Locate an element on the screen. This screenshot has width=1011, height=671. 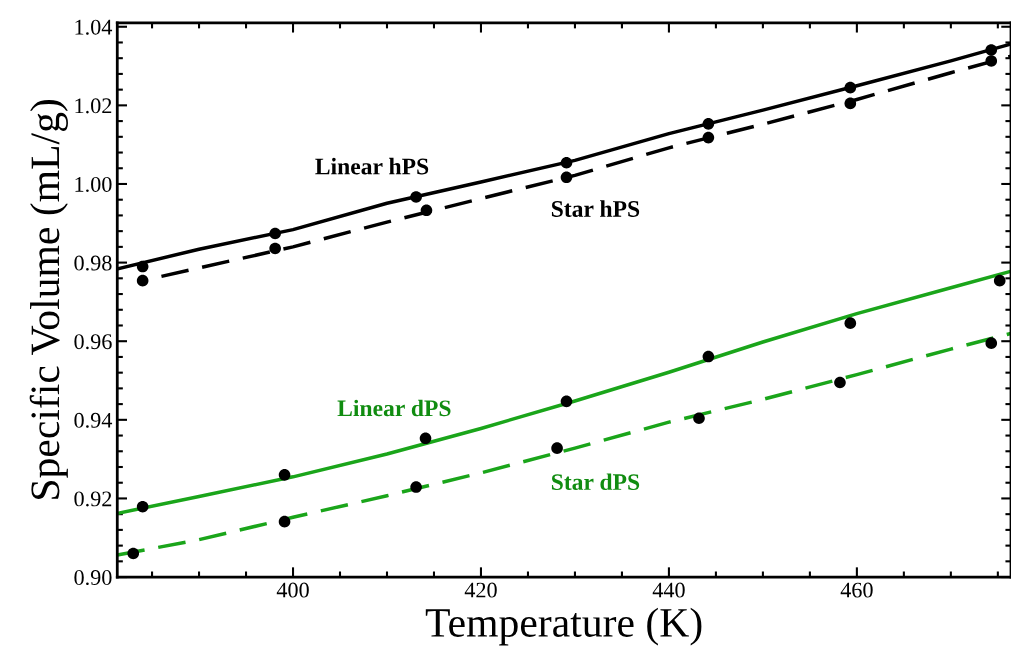
x-tick-label: 400 is located at coordinates (292, 590).